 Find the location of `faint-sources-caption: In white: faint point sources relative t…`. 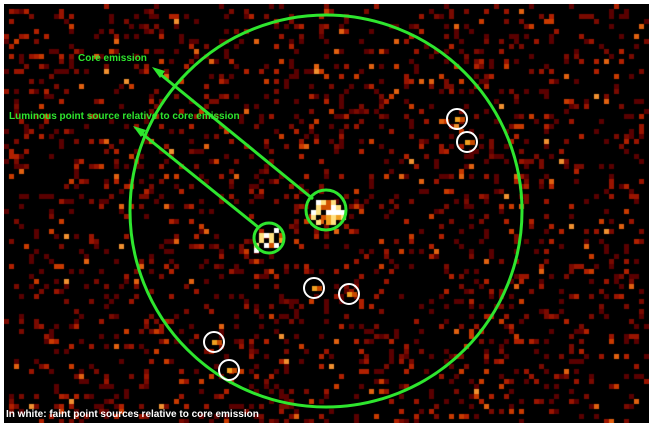

faint-sources-caption: In white: faint point sources relative t… is located at coordinates (132, 414).